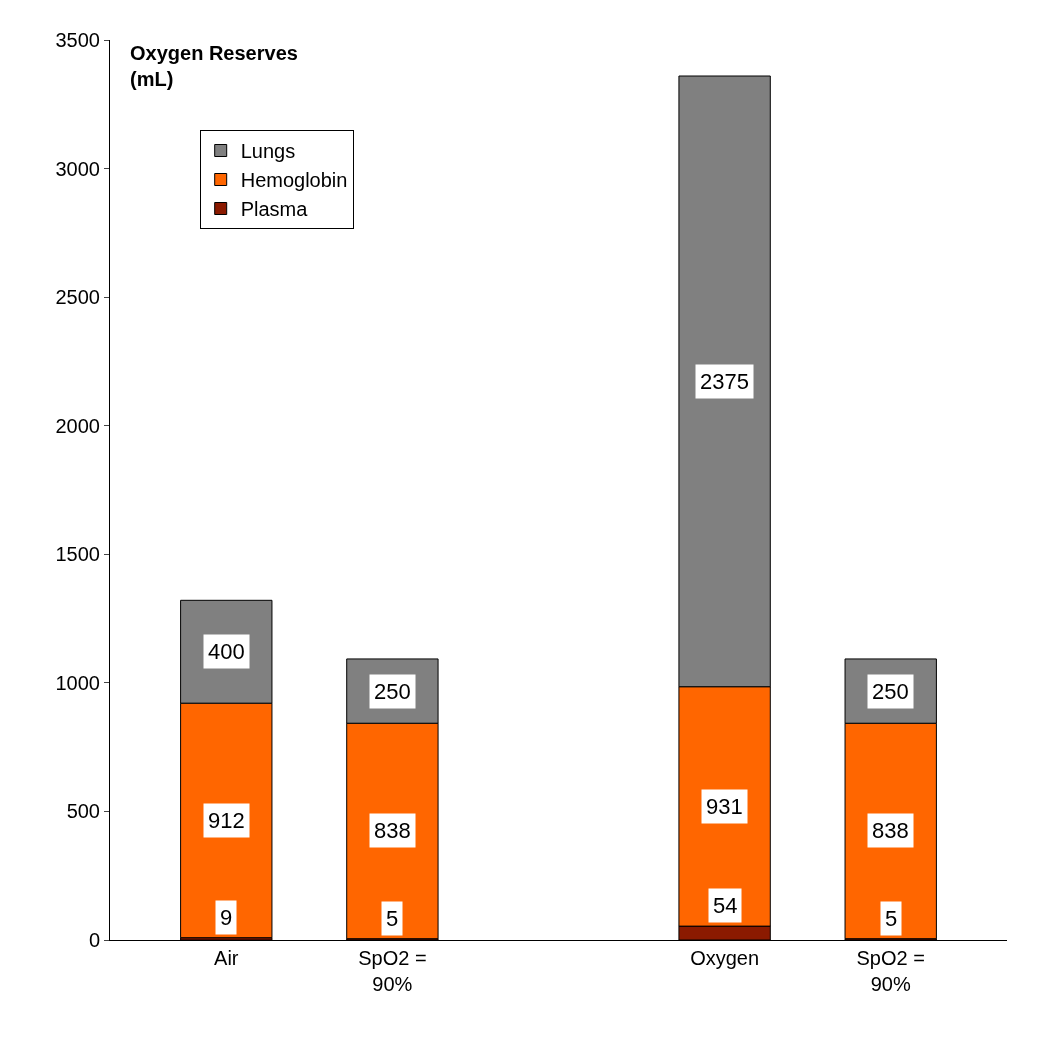  I want to click on x-tick-label: Oxygen, so click(725, 958).